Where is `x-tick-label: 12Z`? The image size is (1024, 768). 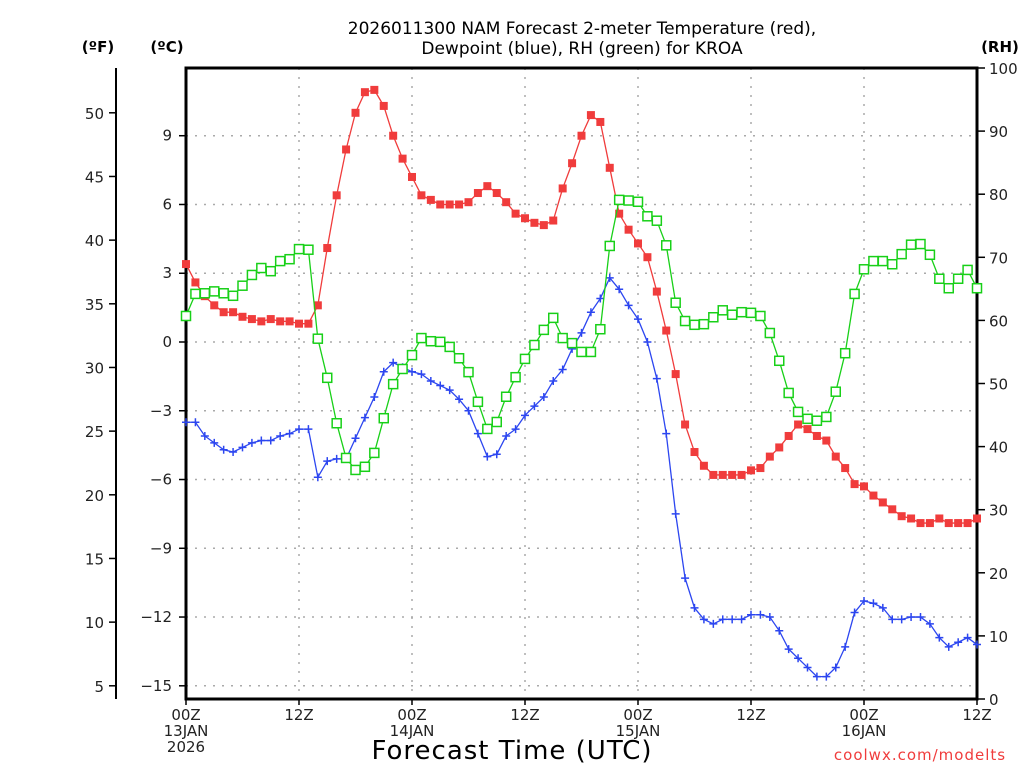
x-tick-label: 12Z is located at coordinates (976, 715).